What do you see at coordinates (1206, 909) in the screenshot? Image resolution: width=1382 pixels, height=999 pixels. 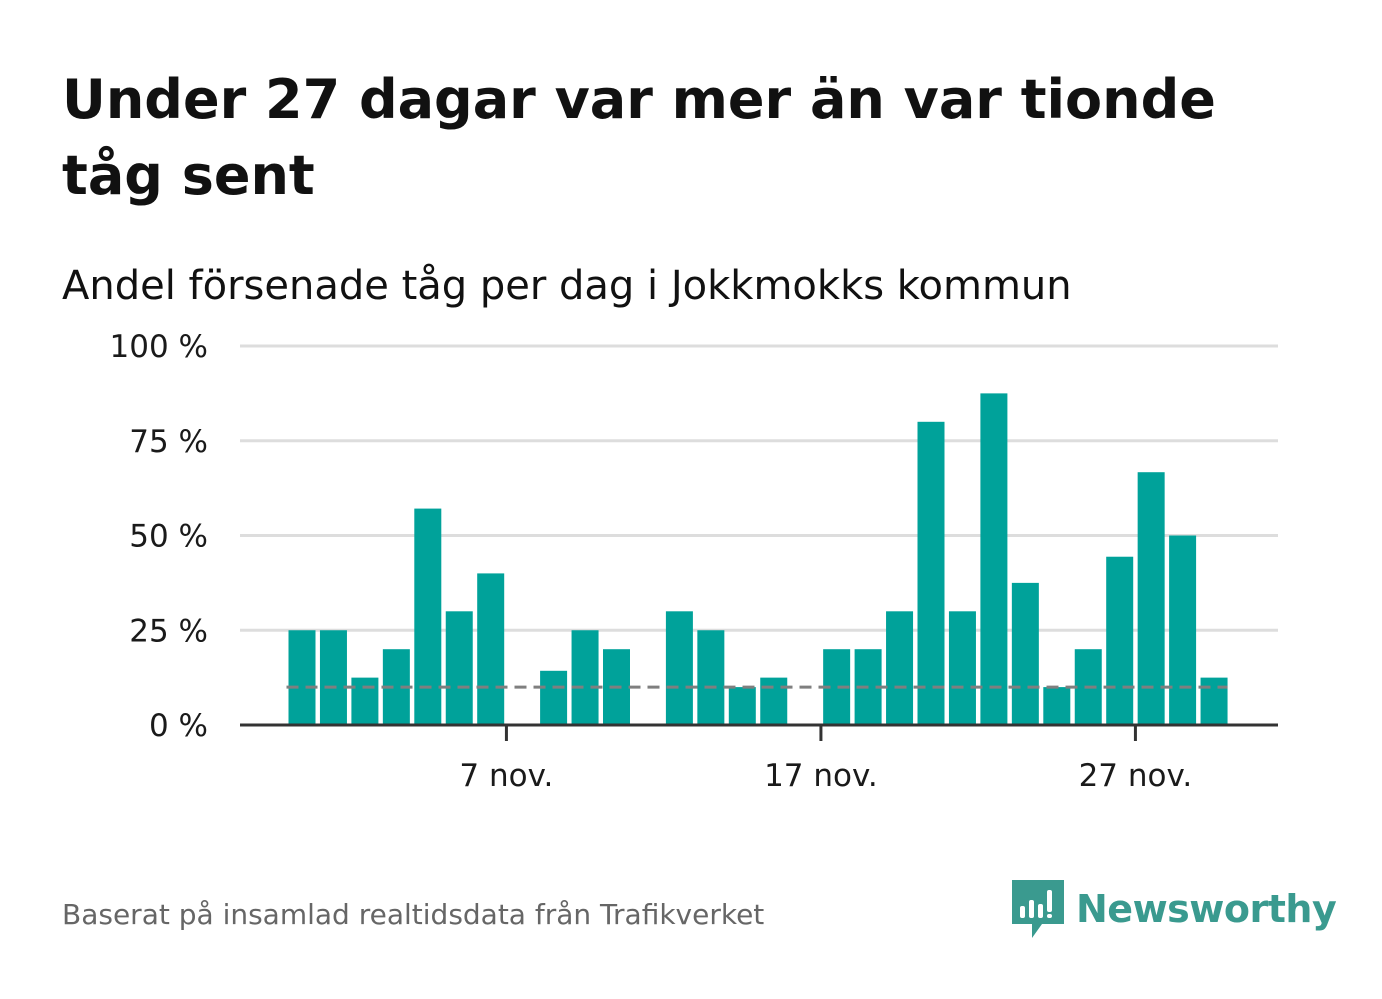 I see `brand-name: Newsworthy` at bounding box center [1206, 909].